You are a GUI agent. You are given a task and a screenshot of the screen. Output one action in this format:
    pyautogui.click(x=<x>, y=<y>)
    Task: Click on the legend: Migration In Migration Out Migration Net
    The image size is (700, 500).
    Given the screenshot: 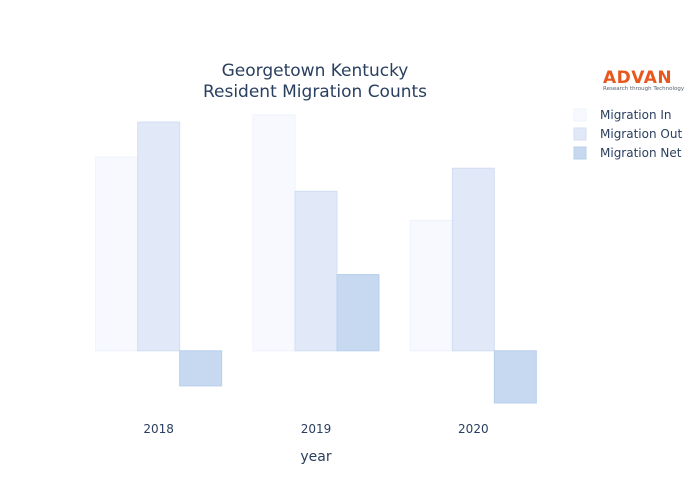 What is the action you would take?
    pyautogui.click(x=627, y=134)
    